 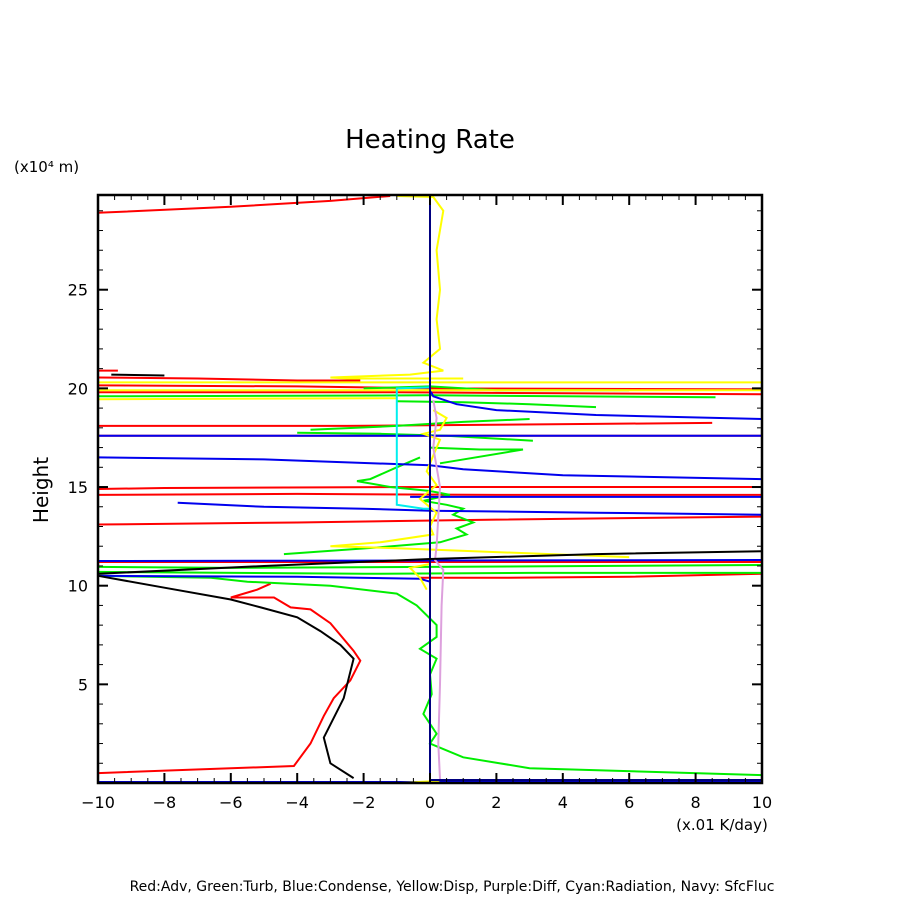 What do you see at coordinates (413, 448) in the screenshot?
I see `series-radiation-line` at bounding box center [413, 448].